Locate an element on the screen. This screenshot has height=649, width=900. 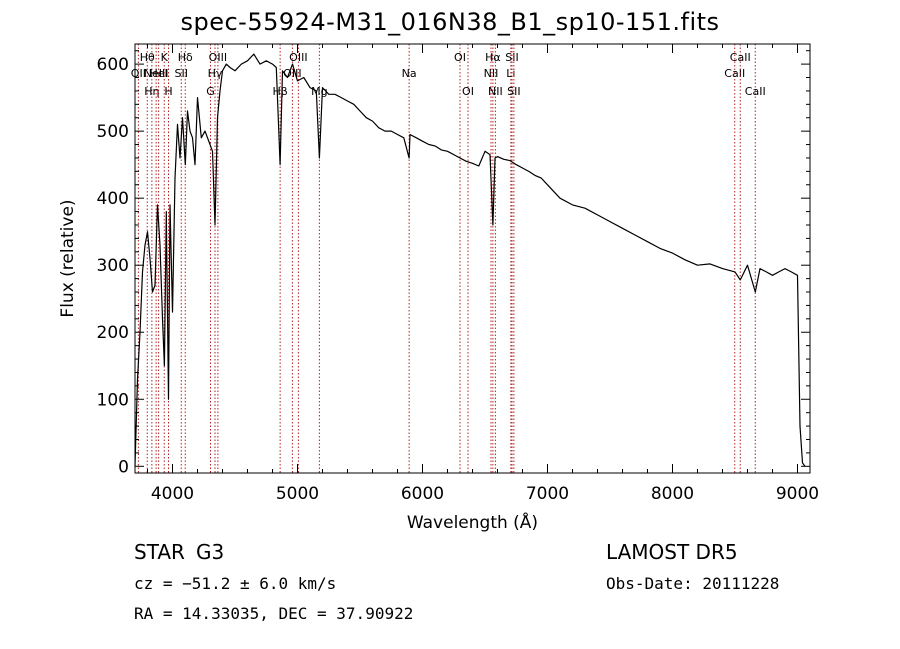
sky-coordinates: RA = 14.33035, DEC = 37.90922 is located at coordinates (274, 613).